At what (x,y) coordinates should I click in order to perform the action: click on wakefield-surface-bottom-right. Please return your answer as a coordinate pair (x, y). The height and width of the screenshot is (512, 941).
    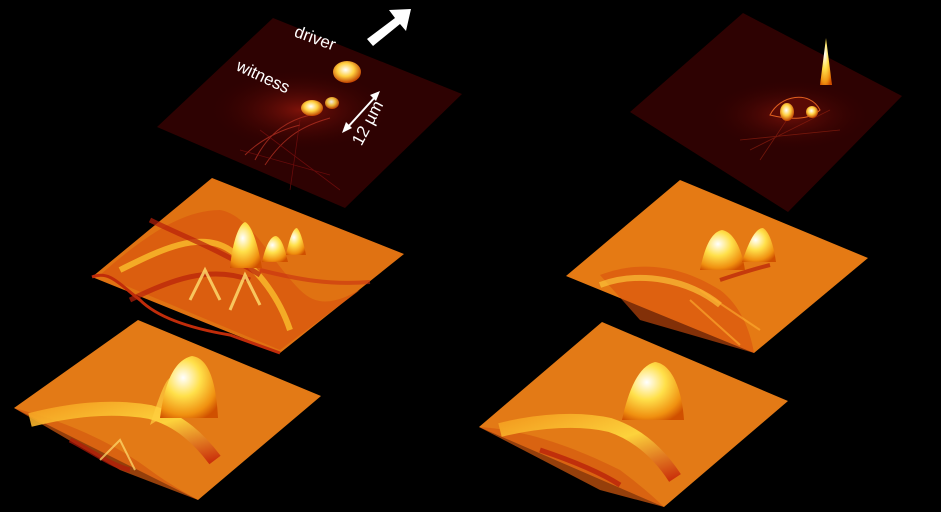
    Looking at the image, I should click on (633, 414).